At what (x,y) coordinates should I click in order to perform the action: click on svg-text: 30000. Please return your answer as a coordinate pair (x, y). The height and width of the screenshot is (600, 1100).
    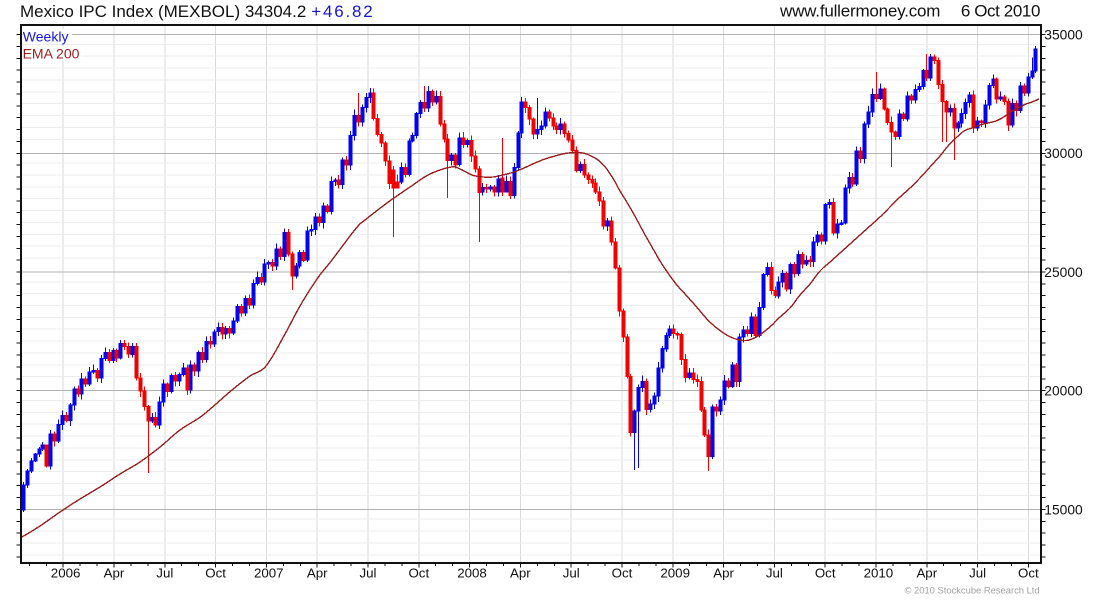
    Looking at the image, I should click on (1063, 153).